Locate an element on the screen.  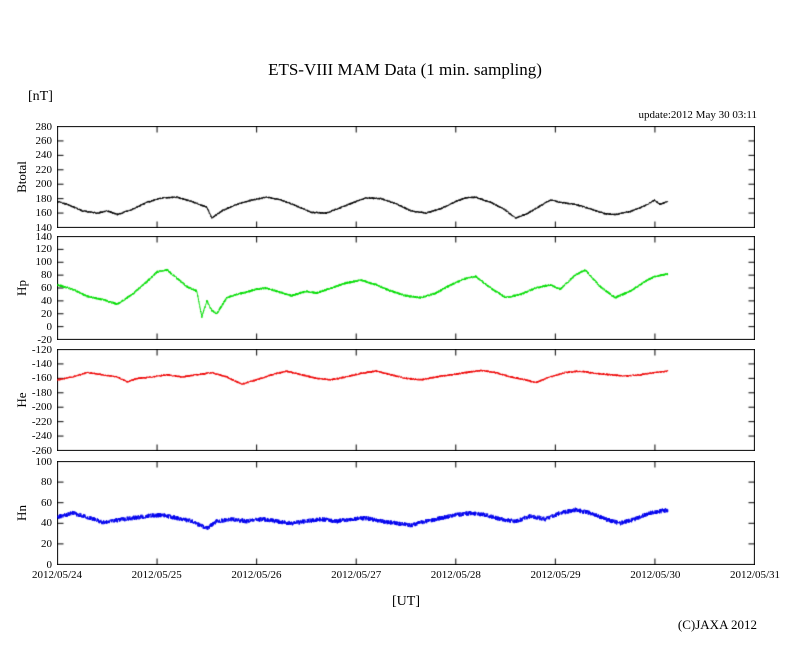
x-tick-label: 2012/05/28 is located at coordinates (455, 575).